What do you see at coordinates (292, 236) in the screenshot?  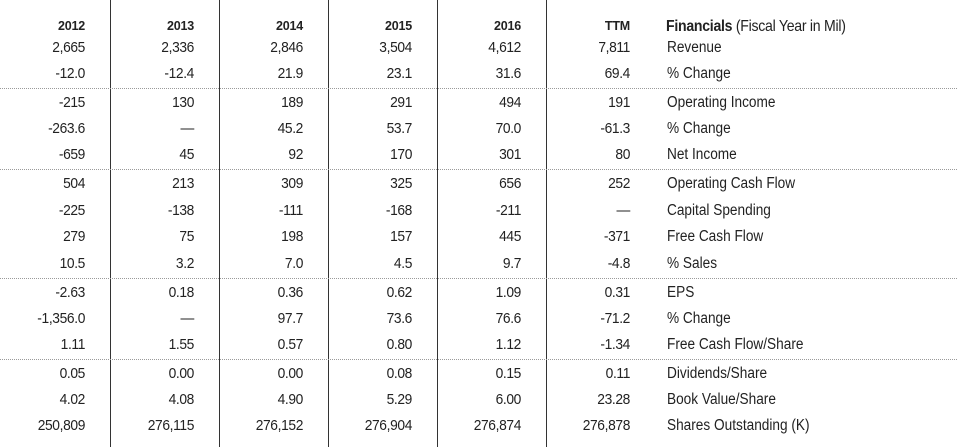 I see `table-cell: 198` at bounding box center [292, 236].